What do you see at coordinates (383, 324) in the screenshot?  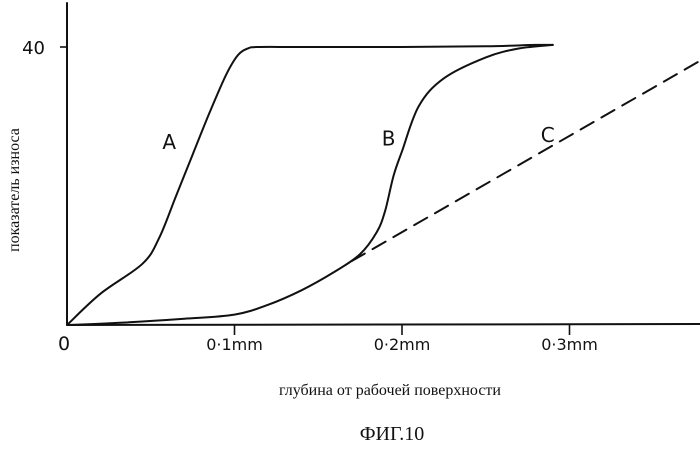 I see `x-axis-line` at bounding box center [383, 324].